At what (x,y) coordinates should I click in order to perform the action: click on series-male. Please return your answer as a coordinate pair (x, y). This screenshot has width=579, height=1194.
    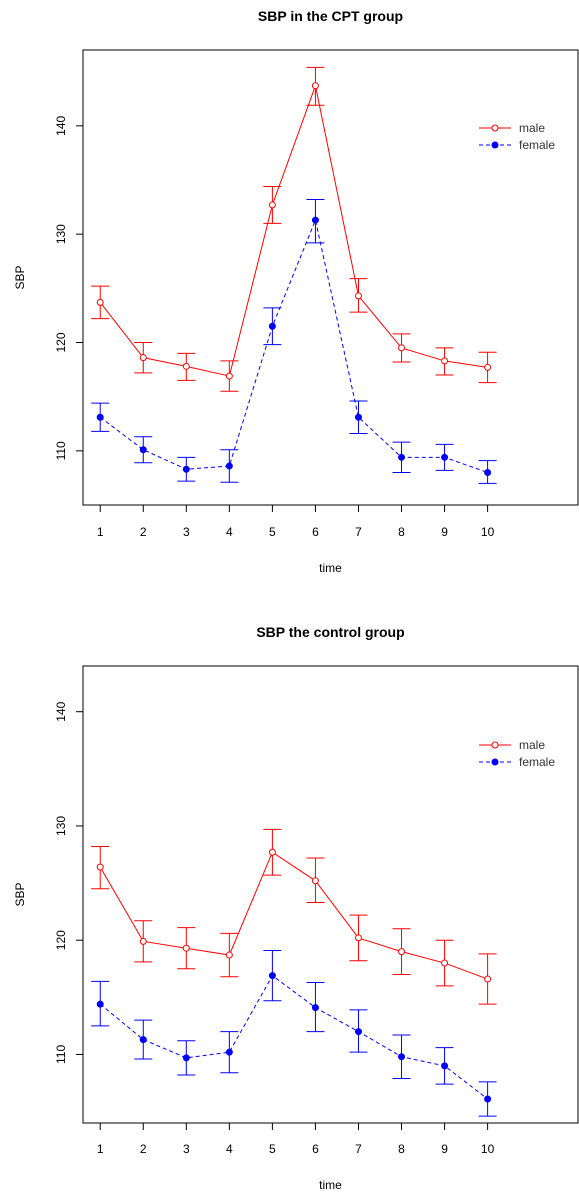
    Looking at the image, I should click on (294, 916).